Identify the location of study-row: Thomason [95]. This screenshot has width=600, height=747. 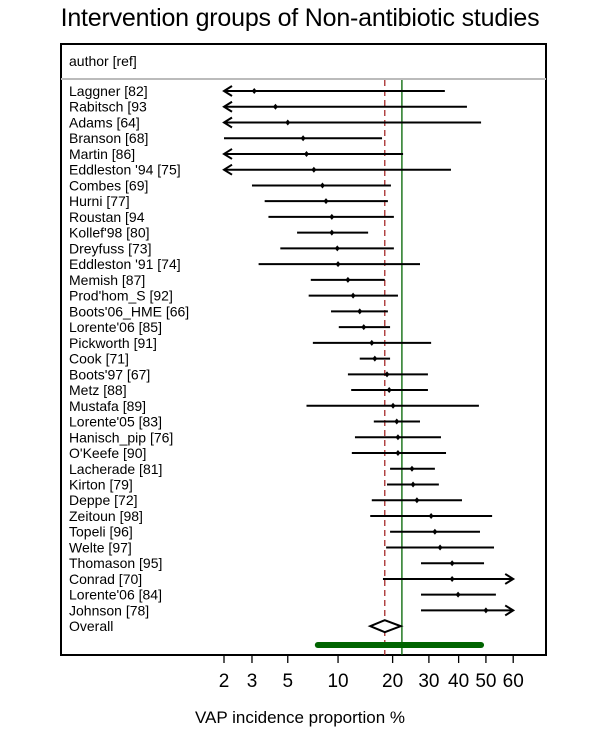
(277, 563).